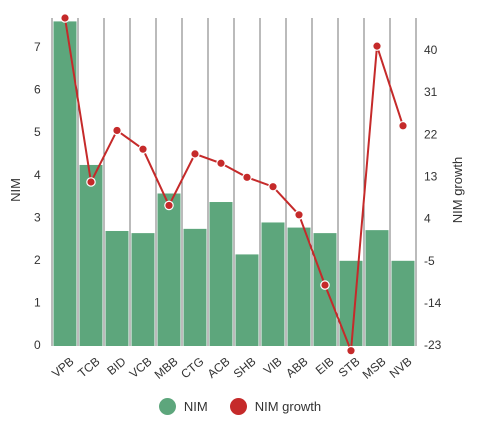 This screenshot has width=480, height=436. What do you see at coordinates (166, 367) in the screenshot?
I see `category-label-mbb: MBB` at bounding box center [166, 367].